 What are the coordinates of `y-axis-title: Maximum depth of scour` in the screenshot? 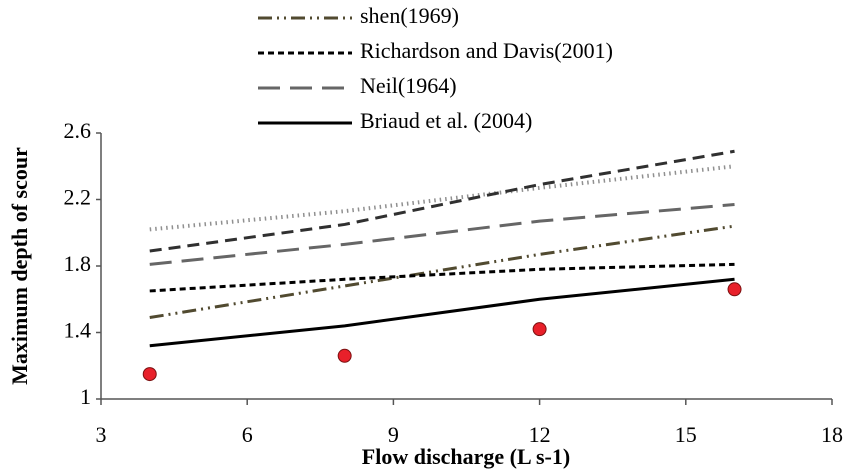 It's located at (19, 266).